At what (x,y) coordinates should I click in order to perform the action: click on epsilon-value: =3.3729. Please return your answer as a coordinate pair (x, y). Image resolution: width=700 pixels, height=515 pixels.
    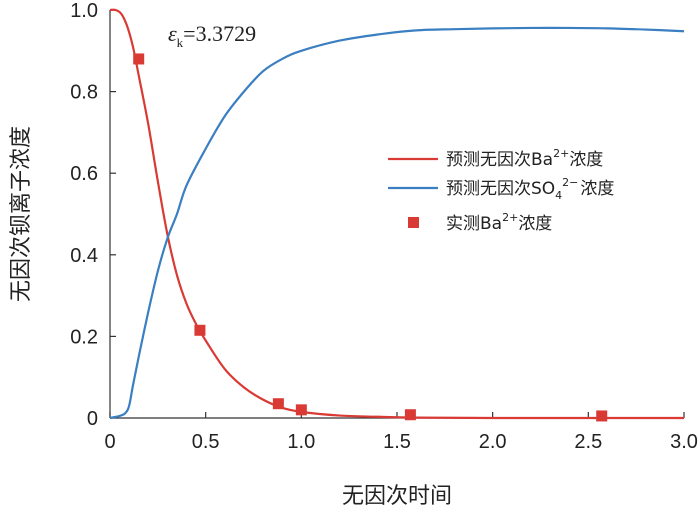
    Looking at the image, I should click on (219, 33).